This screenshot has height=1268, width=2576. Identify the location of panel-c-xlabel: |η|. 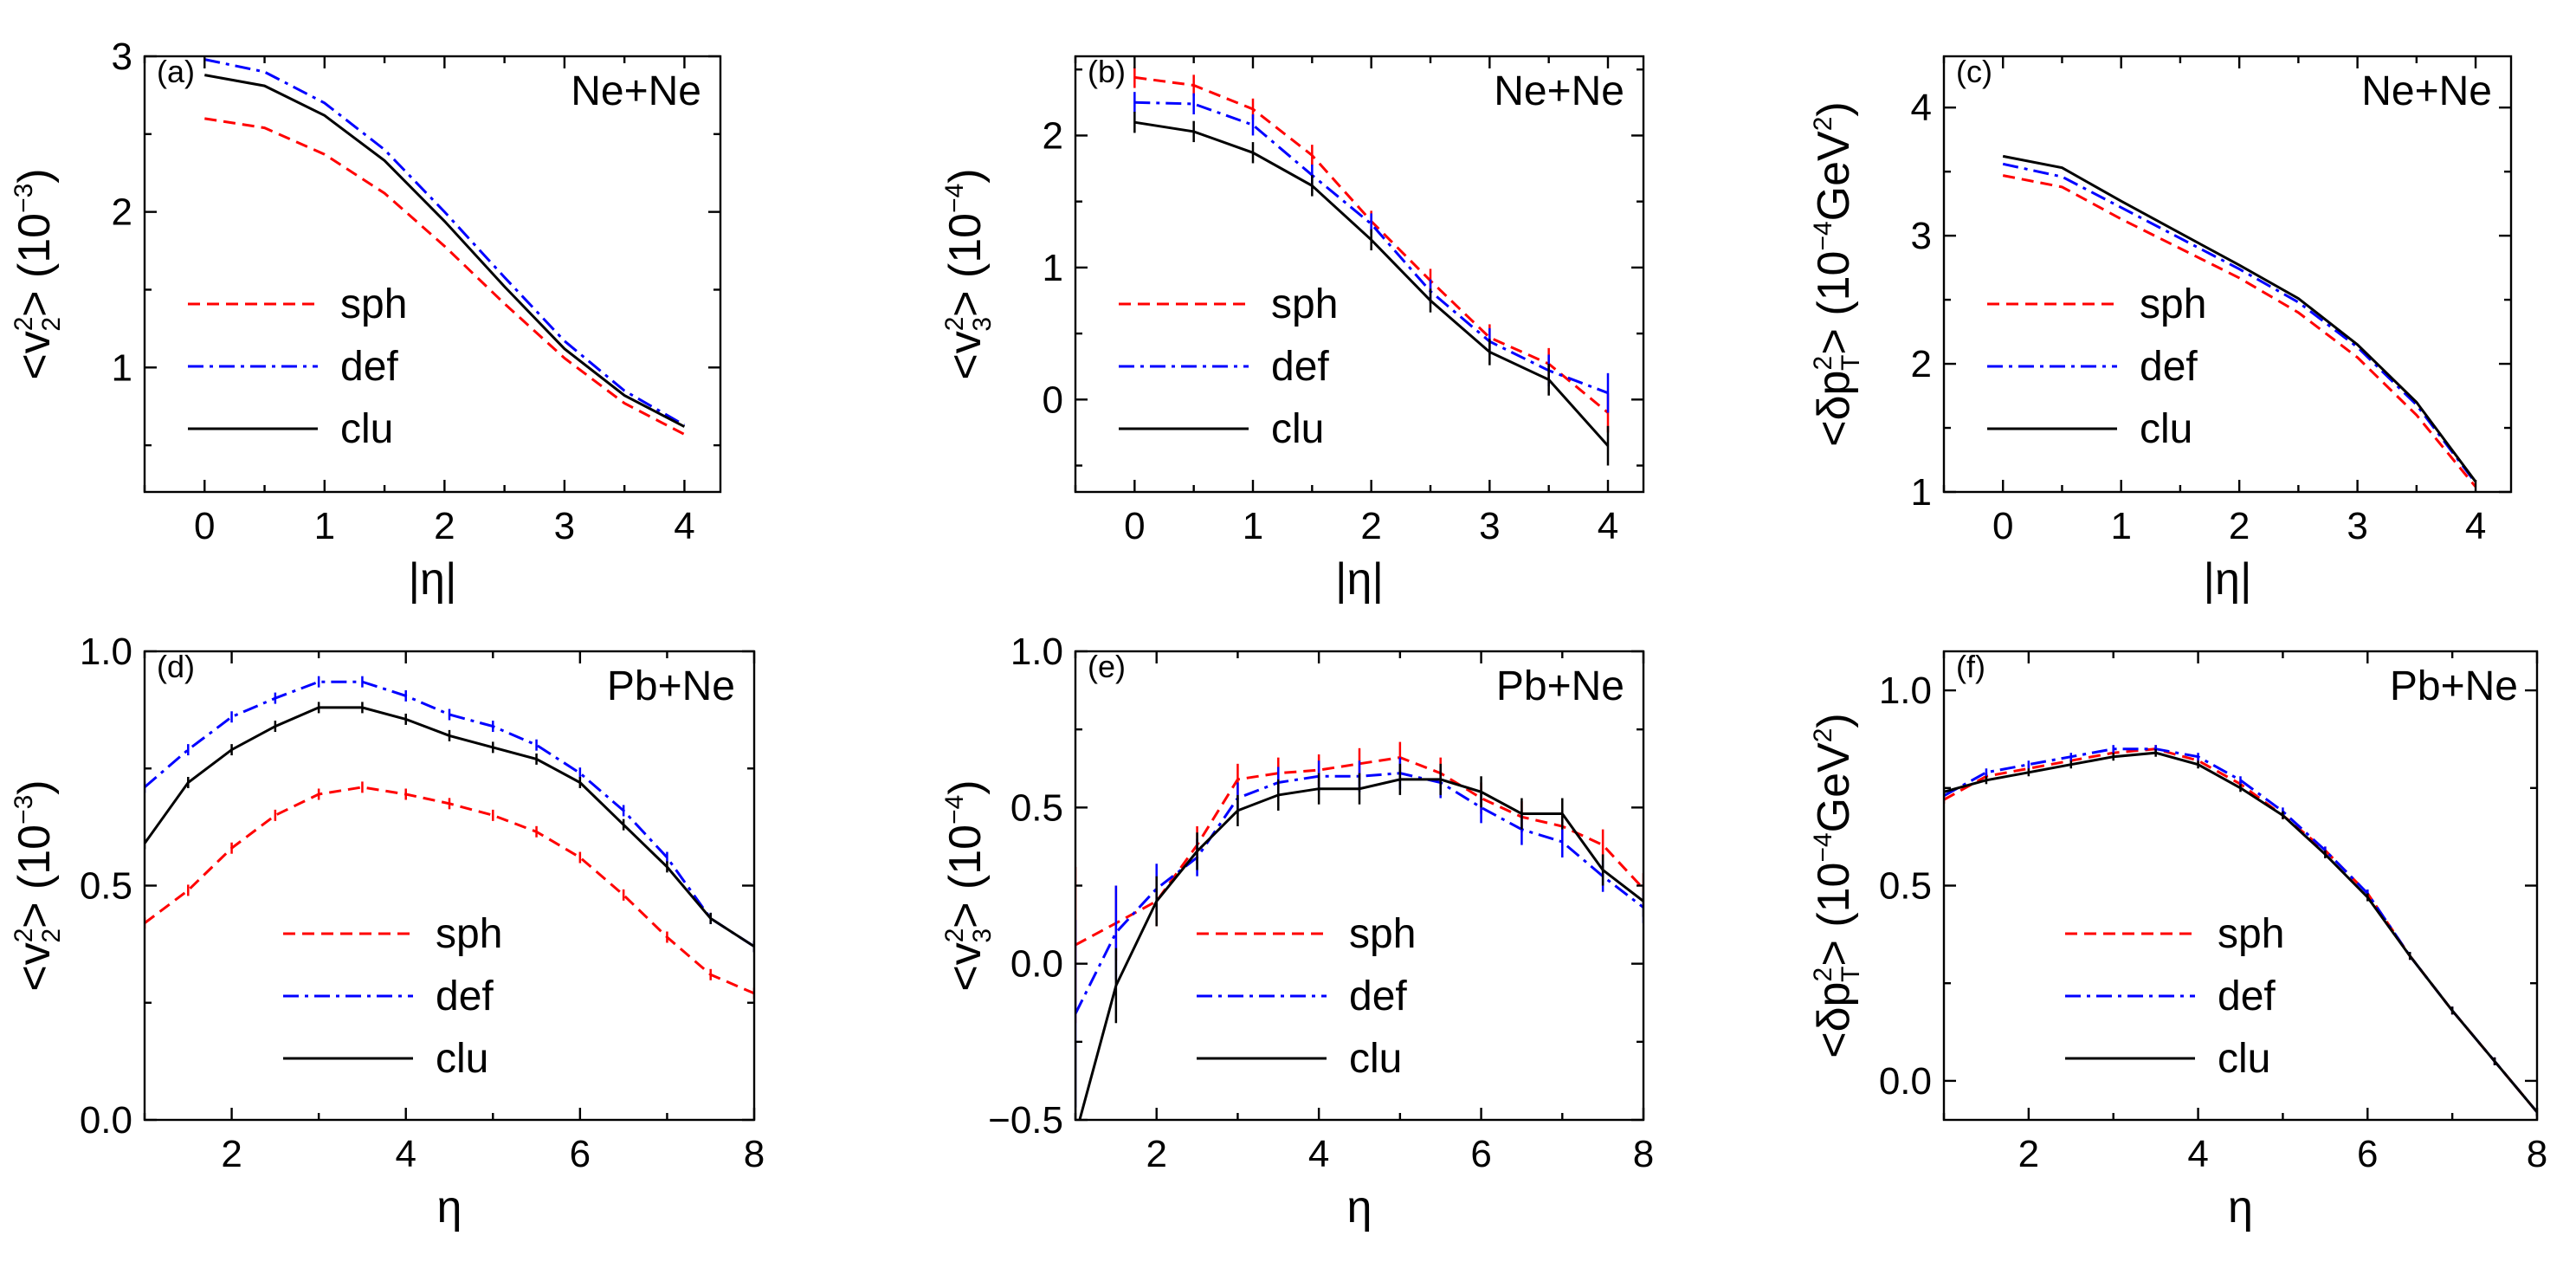
(2228, 579).